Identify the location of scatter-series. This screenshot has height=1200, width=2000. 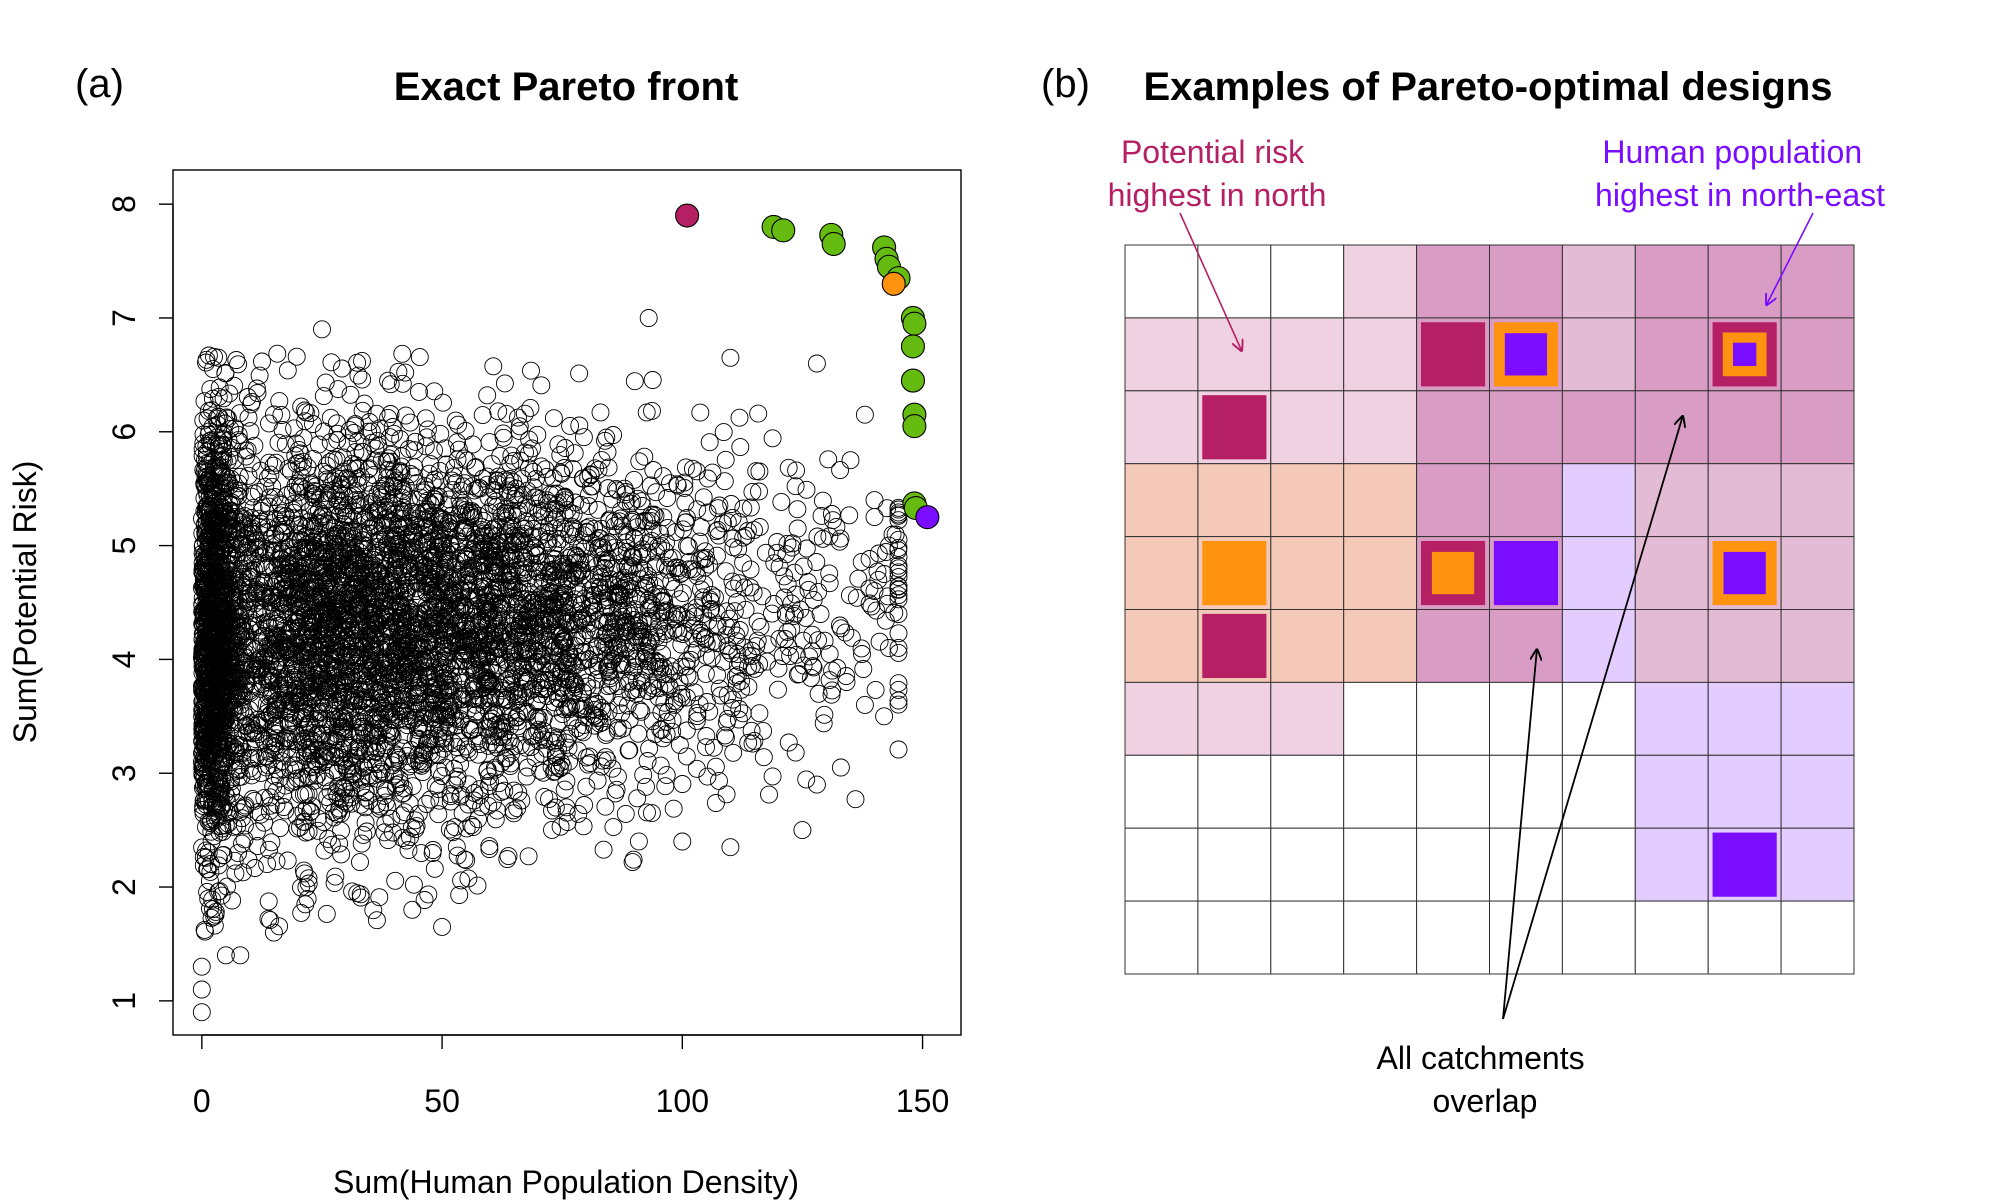
(807, 366).